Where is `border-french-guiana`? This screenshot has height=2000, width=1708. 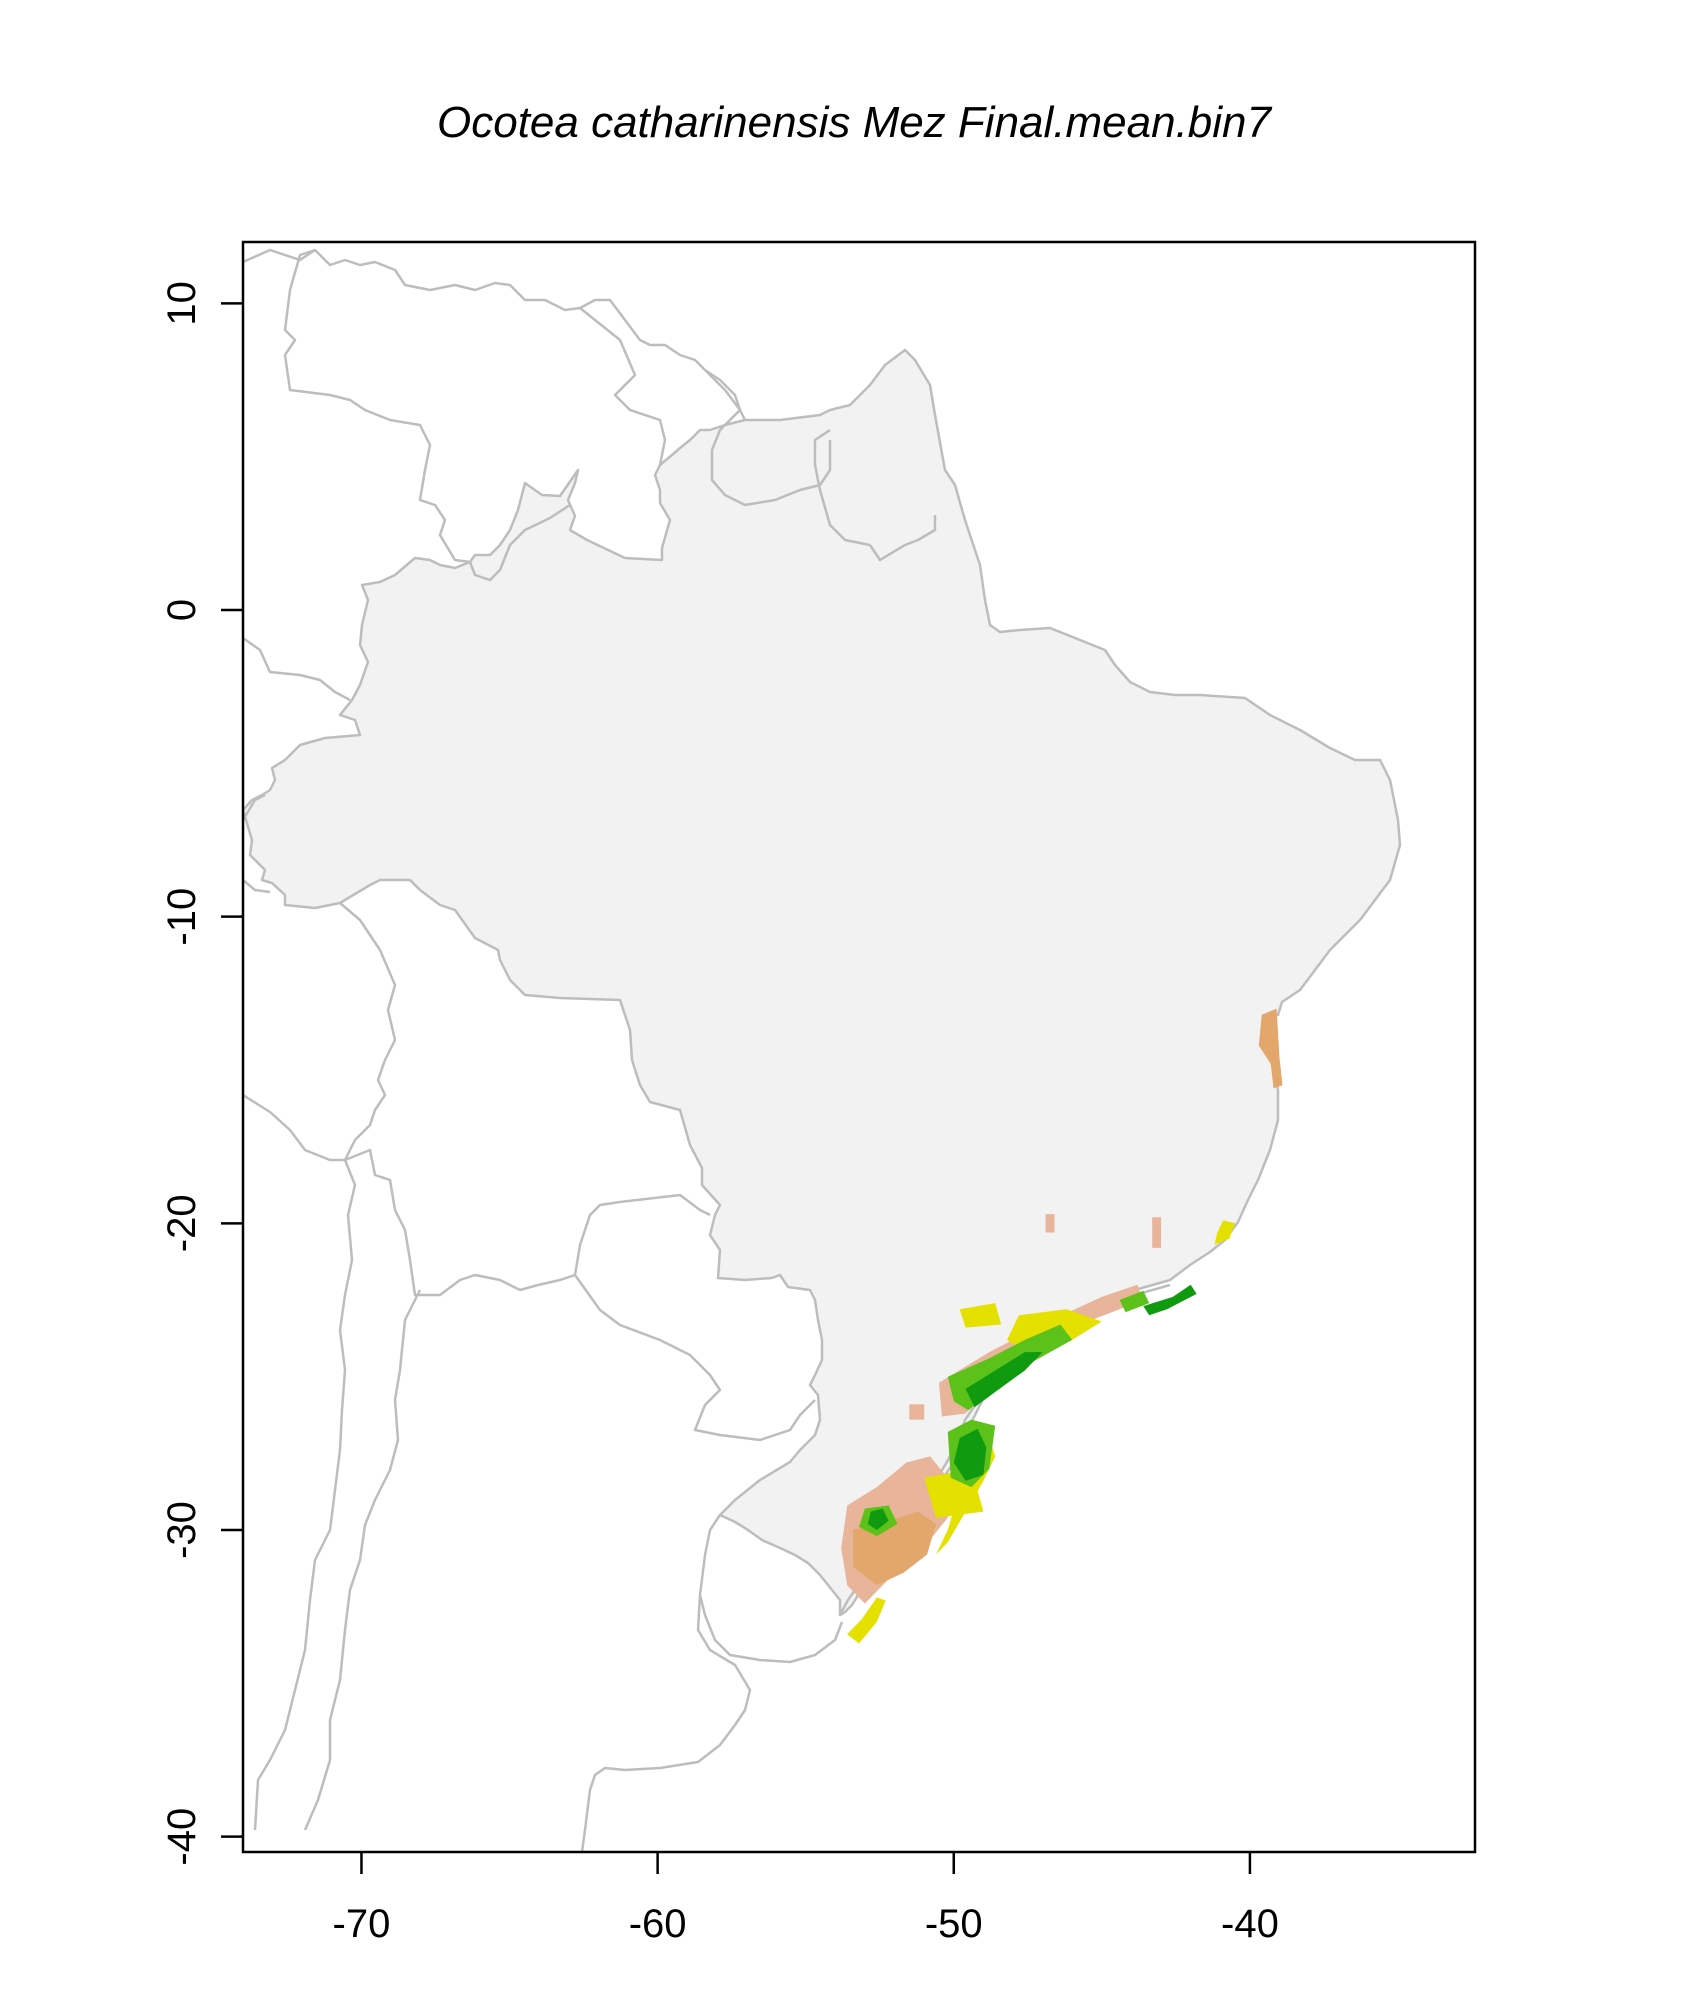
border-french-guiana is located at coordinates (902, 538).